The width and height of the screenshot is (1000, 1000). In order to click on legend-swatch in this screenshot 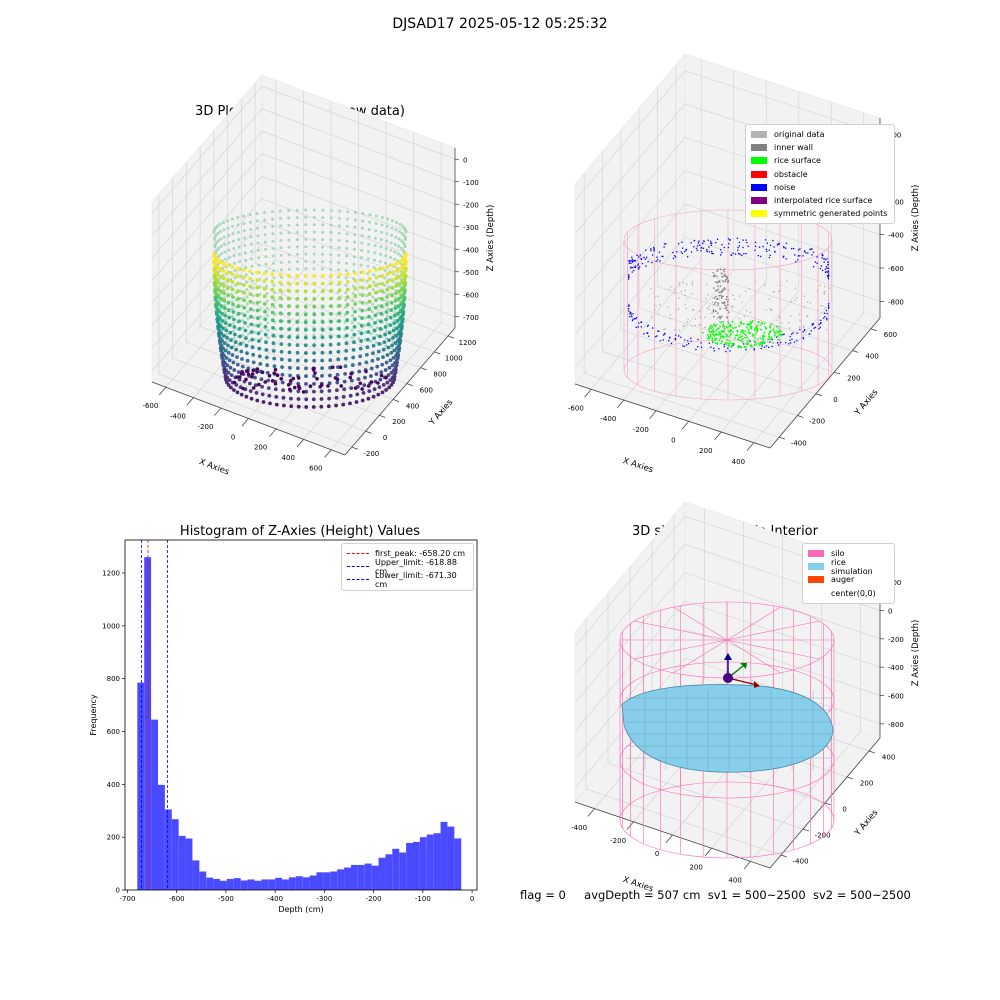, I will do `click(759, 200)`.